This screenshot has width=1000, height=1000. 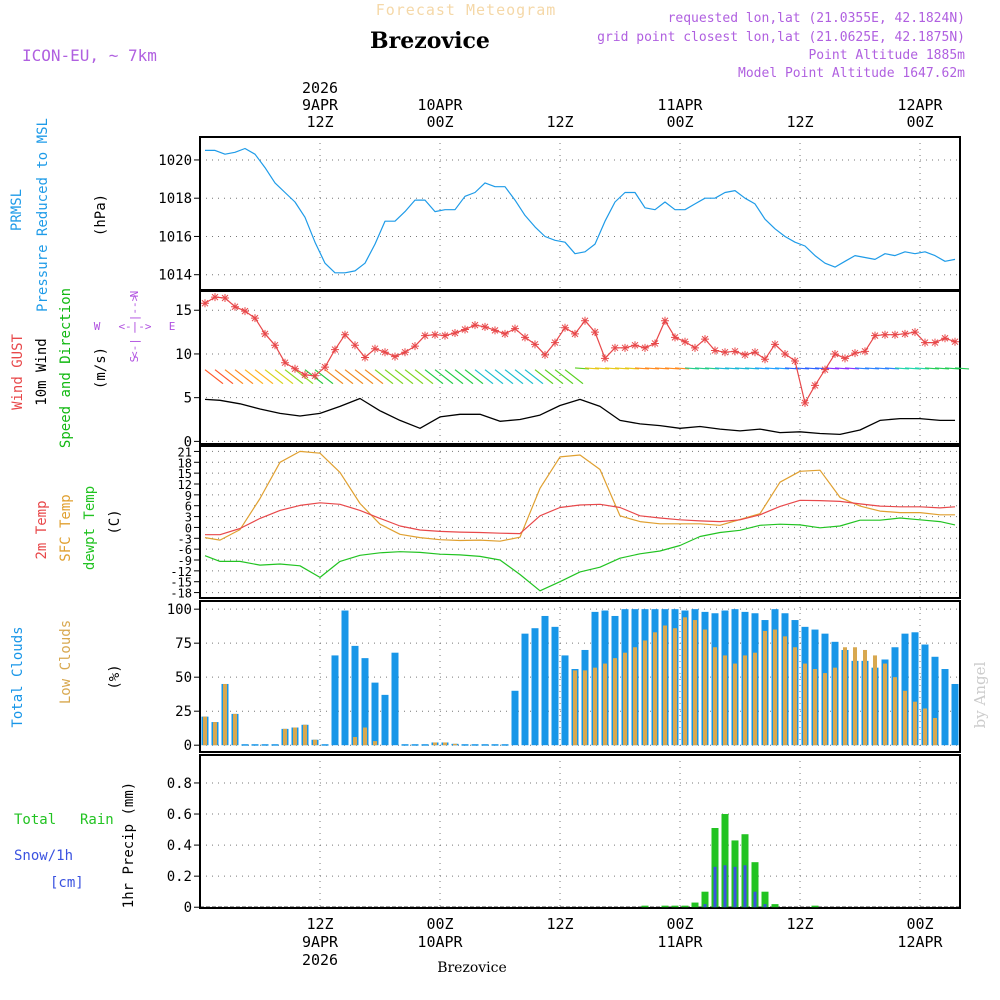 I want to click on credit: by Angel, so click(x=980, y=694).